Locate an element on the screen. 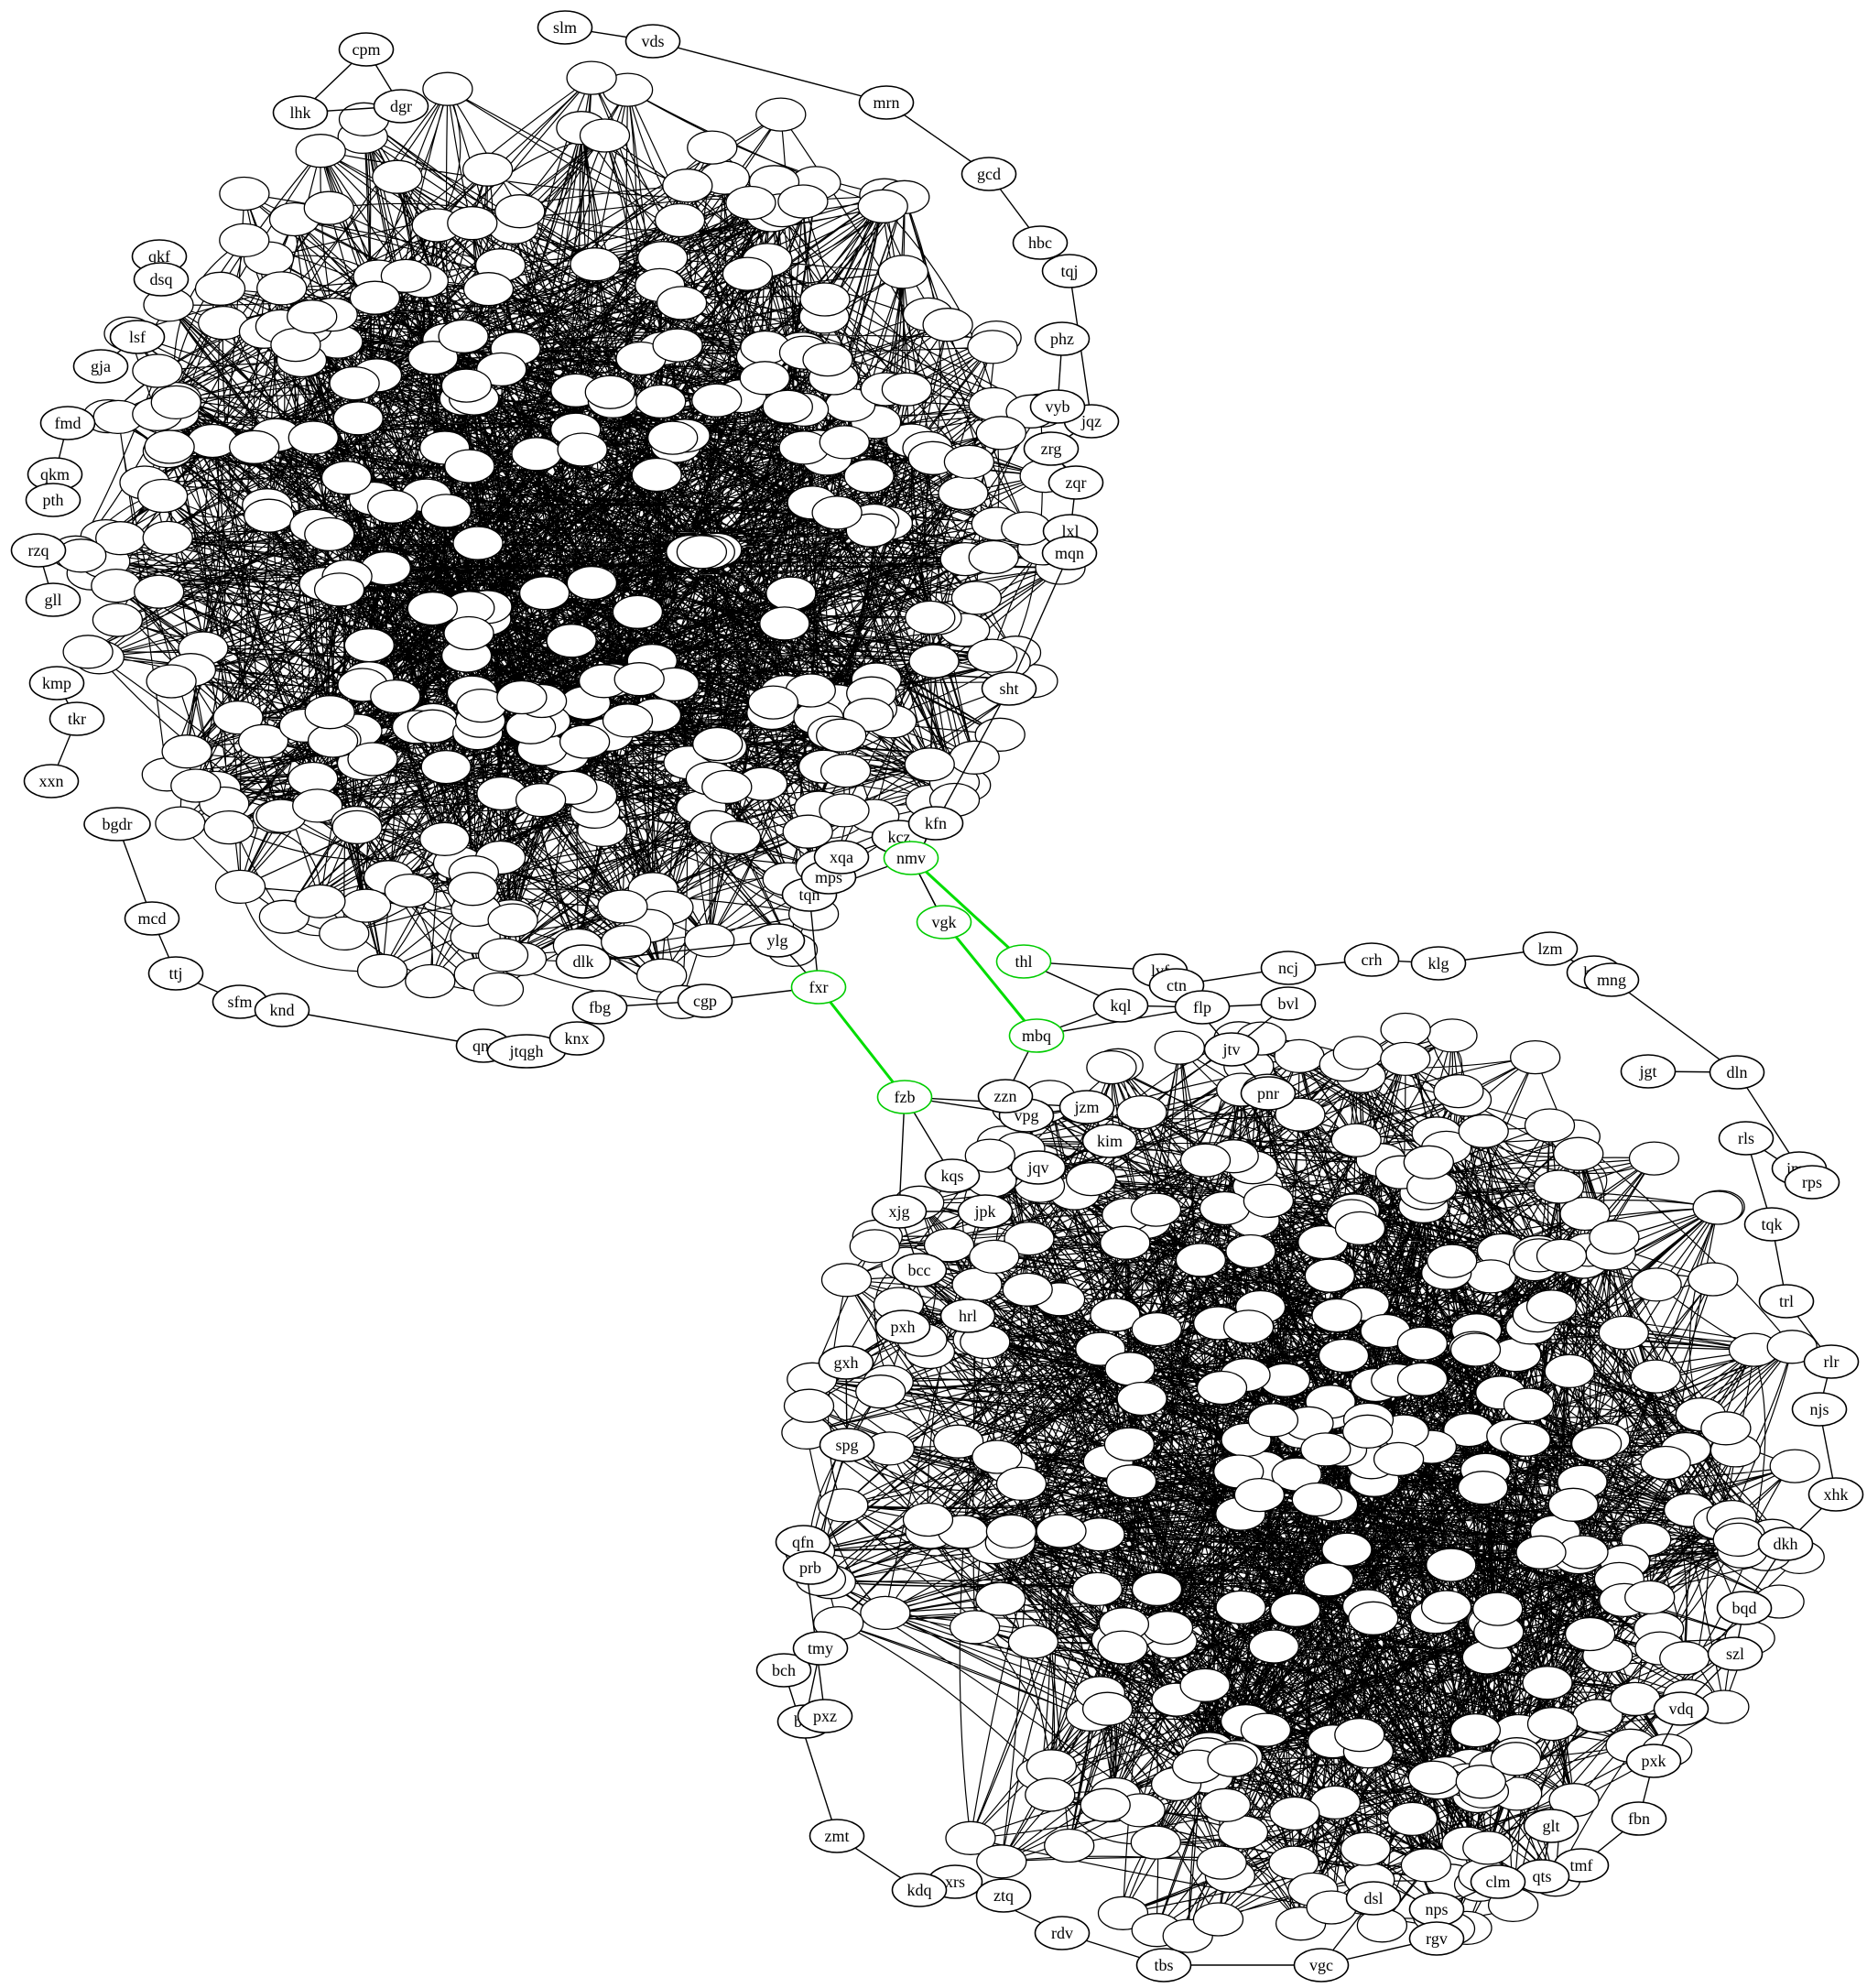 The width and height of the screenshot is (1867, 1988). node-zmt: zmt is located at coordinates (837, 1836).